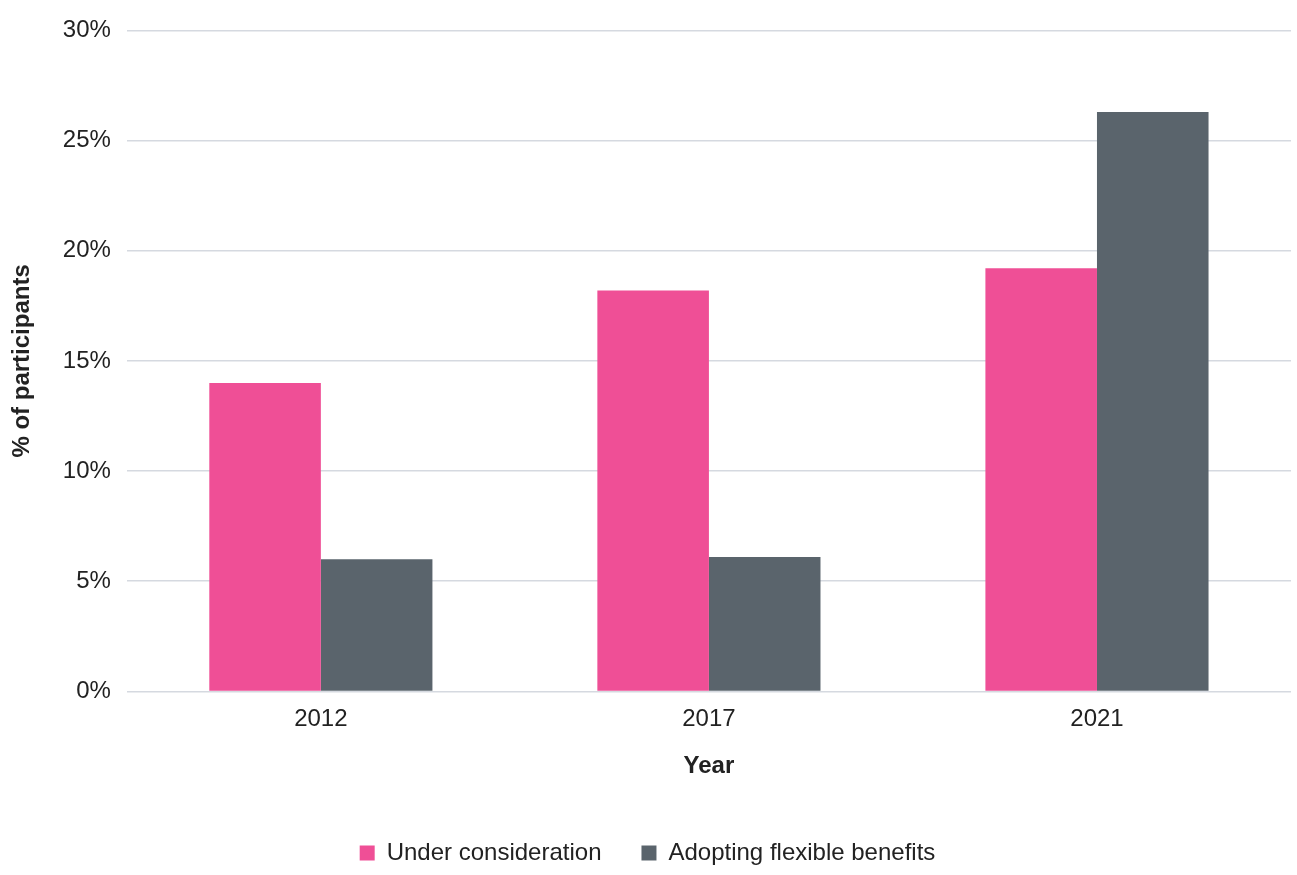  What do you see at coordinates (86, 469) in the screenshot?
I see `y-tick-label: 10%` at bounding box center [86, 469].